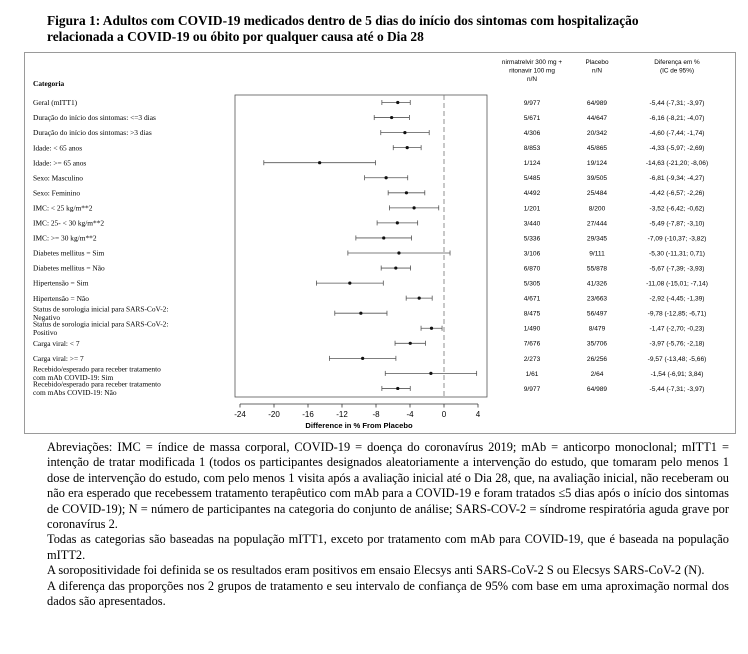 The width and height of the screenshot is (748, 654). What do you see at coordinates (677, 223) in the screenshot?
I see `difference-ci: -5,49 (-7,87; -3,10)` at bounding box center [677, 223].